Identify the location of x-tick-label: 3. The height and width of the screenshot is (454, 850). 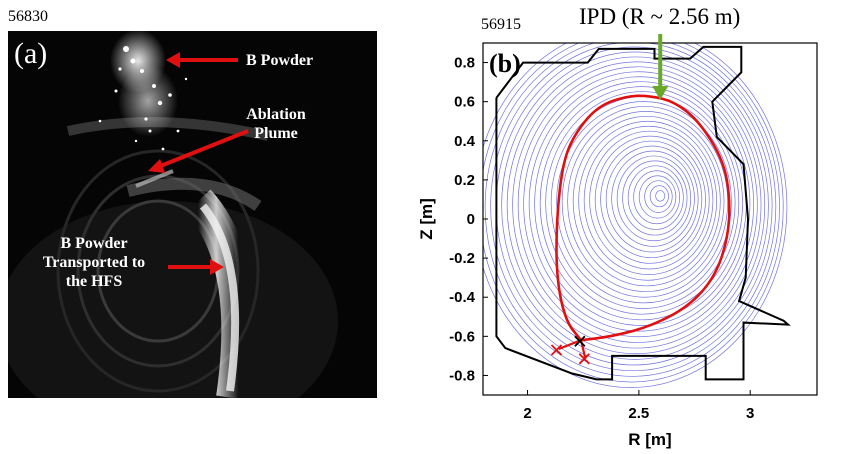
(750, 413).